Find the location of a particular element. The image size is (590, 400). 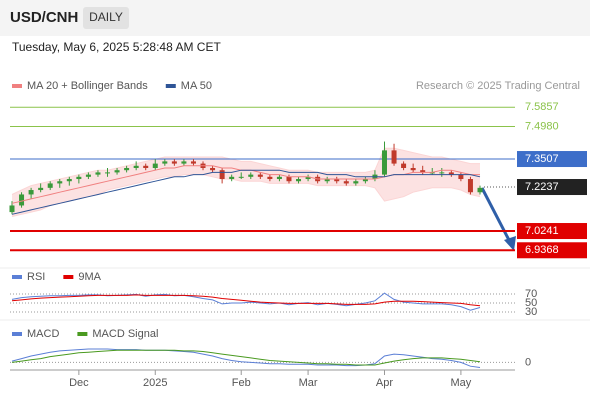

x-tick-label: Apr is located at coordinates (384, 383).